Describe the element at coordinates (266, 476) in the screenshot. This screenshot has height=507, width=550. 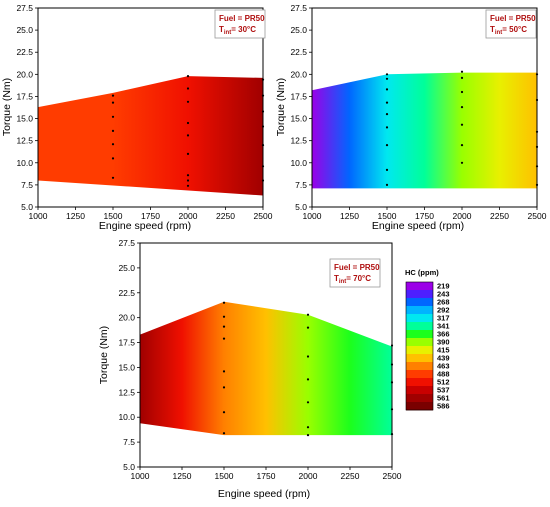
I see `x-tick-label: 1750` at that location.